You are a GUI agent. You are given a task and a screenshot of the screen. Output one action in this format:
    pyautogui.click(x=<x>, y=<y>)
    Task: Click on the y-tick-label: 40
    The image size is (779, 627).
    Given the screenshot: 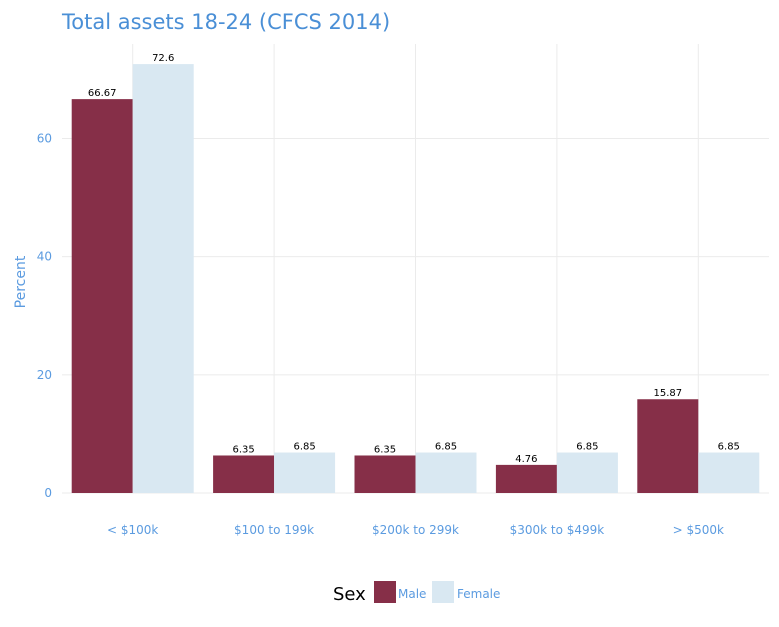 What is the action you would take?
    pyautogui.click(x=44, y=257)
    